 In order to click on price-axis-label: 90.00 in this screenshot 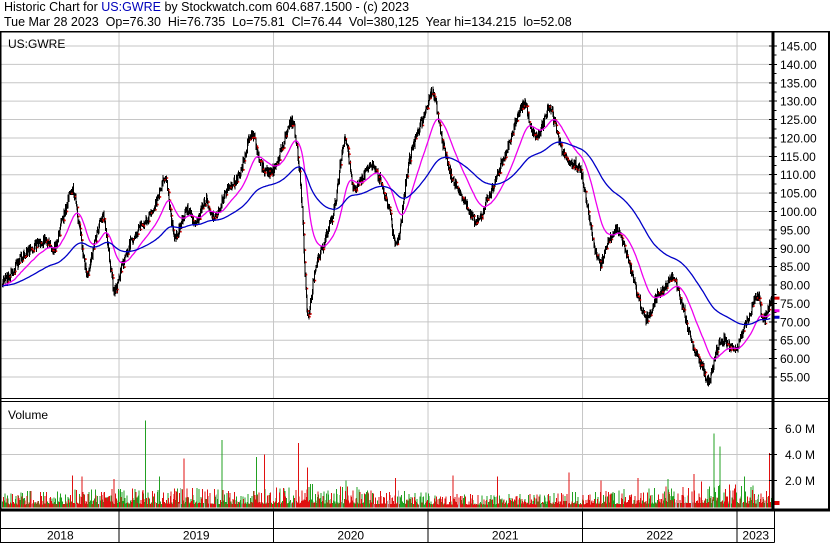, I will do `click(795, 249)`.